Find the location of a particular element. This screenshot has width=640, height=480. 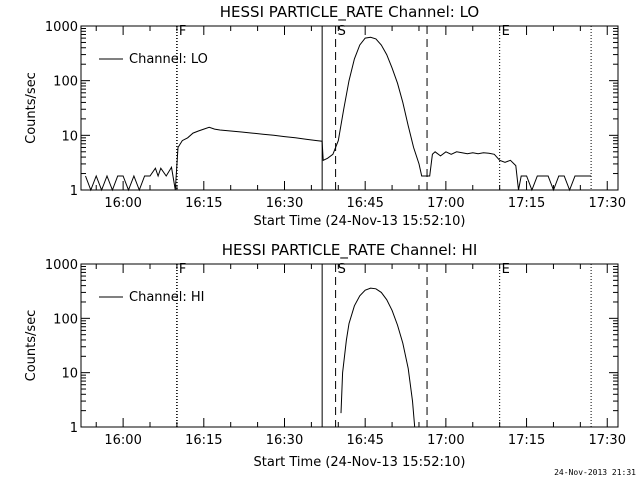

legend-label: Channel: HI is located at coordinates (167, 297).